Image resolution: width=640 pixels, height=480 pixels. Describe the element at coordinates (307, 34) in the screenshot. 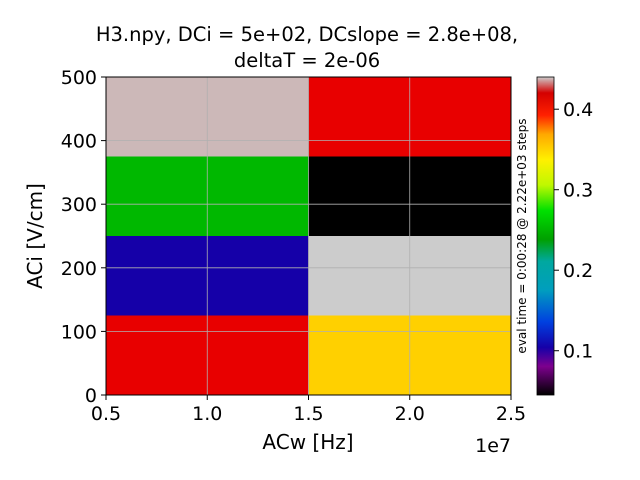

I see `chart-title-line1: H3.npy, DCi = 5e+02, DCslope = 2.8e+08,` at that location.